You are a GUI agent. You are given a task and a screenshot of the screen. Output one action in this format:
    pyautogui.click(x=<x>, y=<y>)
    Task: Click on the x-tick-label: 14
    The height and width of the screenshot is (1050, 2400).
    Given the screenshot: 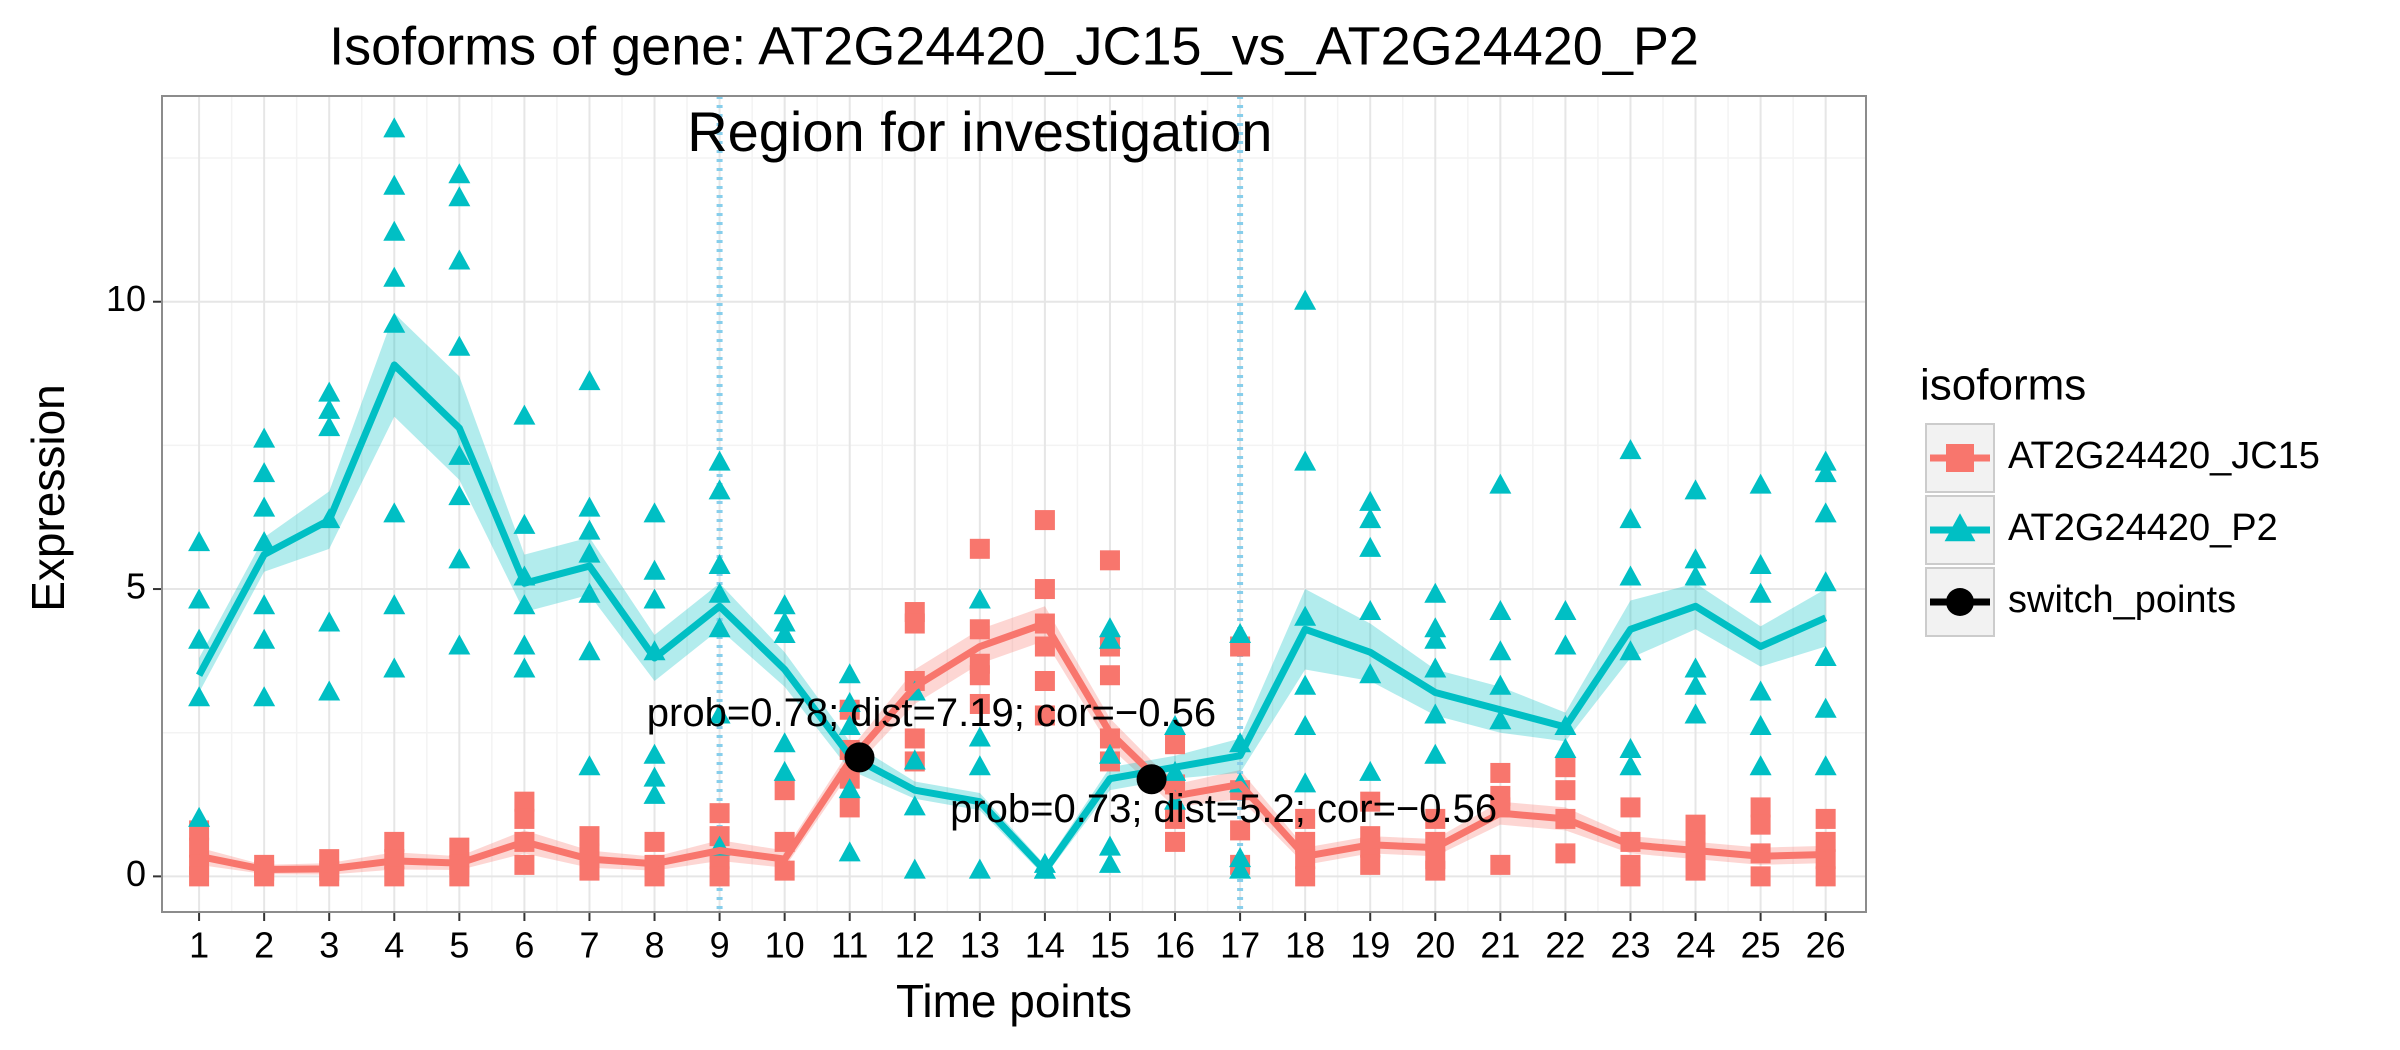 What is the action you would take?
    pyautogui.click(x=1045, y=945)
    